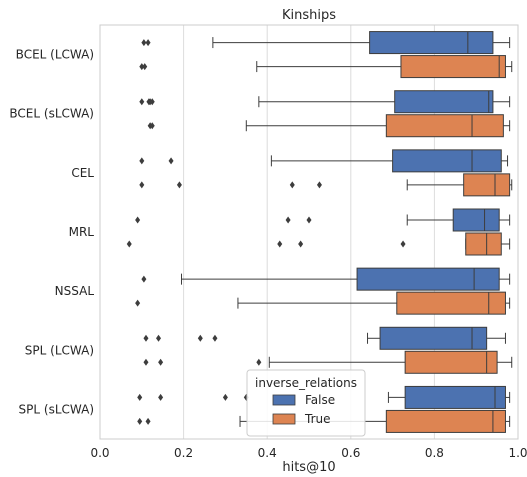 The image size is (527, 477). Describe the element at coordinates (434, 453) in the screenshot. I see `x-tick-label: 0.8` at that location.